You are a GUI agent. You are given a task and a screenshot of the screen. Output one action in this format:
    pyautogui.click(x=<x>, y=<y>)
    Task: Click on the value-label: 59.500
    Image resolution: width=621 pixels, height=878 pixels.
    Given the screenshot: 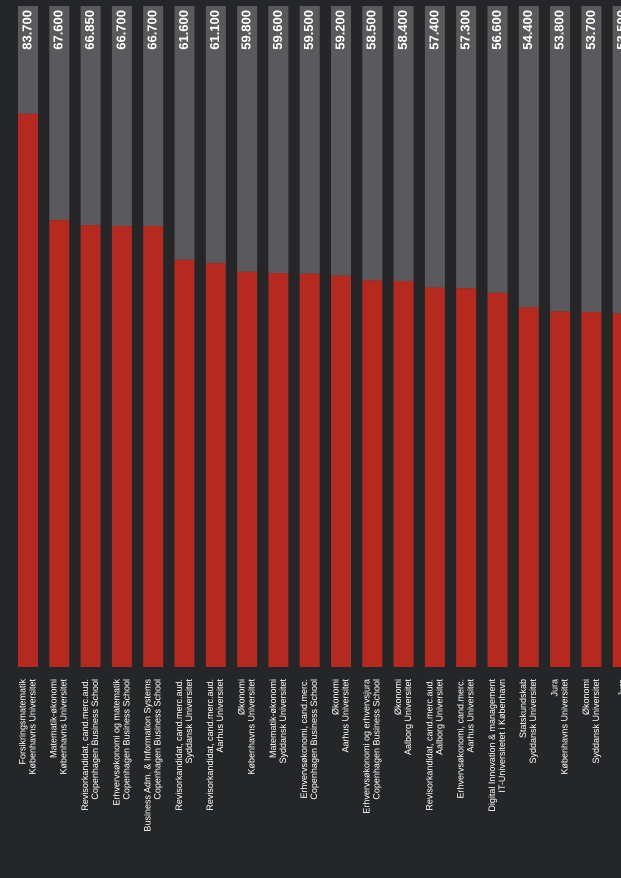 What is the action you would take?
    pyautogui.click(x=308, y=30)
    